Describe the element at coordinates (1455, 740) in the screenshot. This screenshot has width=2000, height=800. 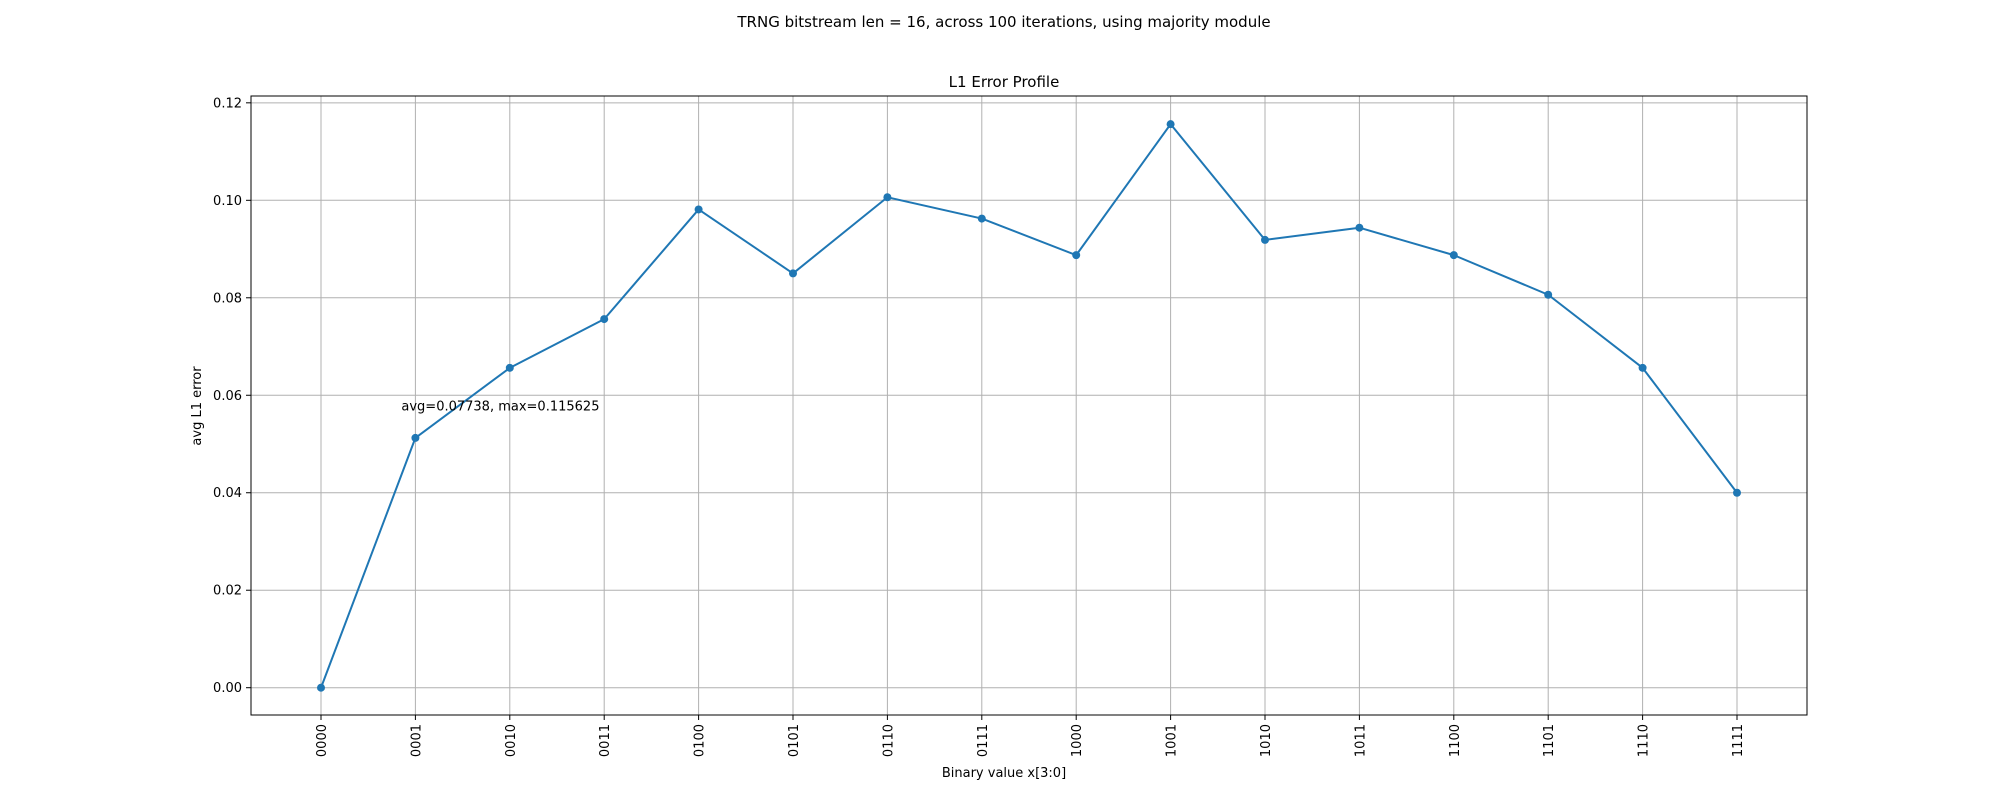
I see `x-tick-label: 1100` at that location.